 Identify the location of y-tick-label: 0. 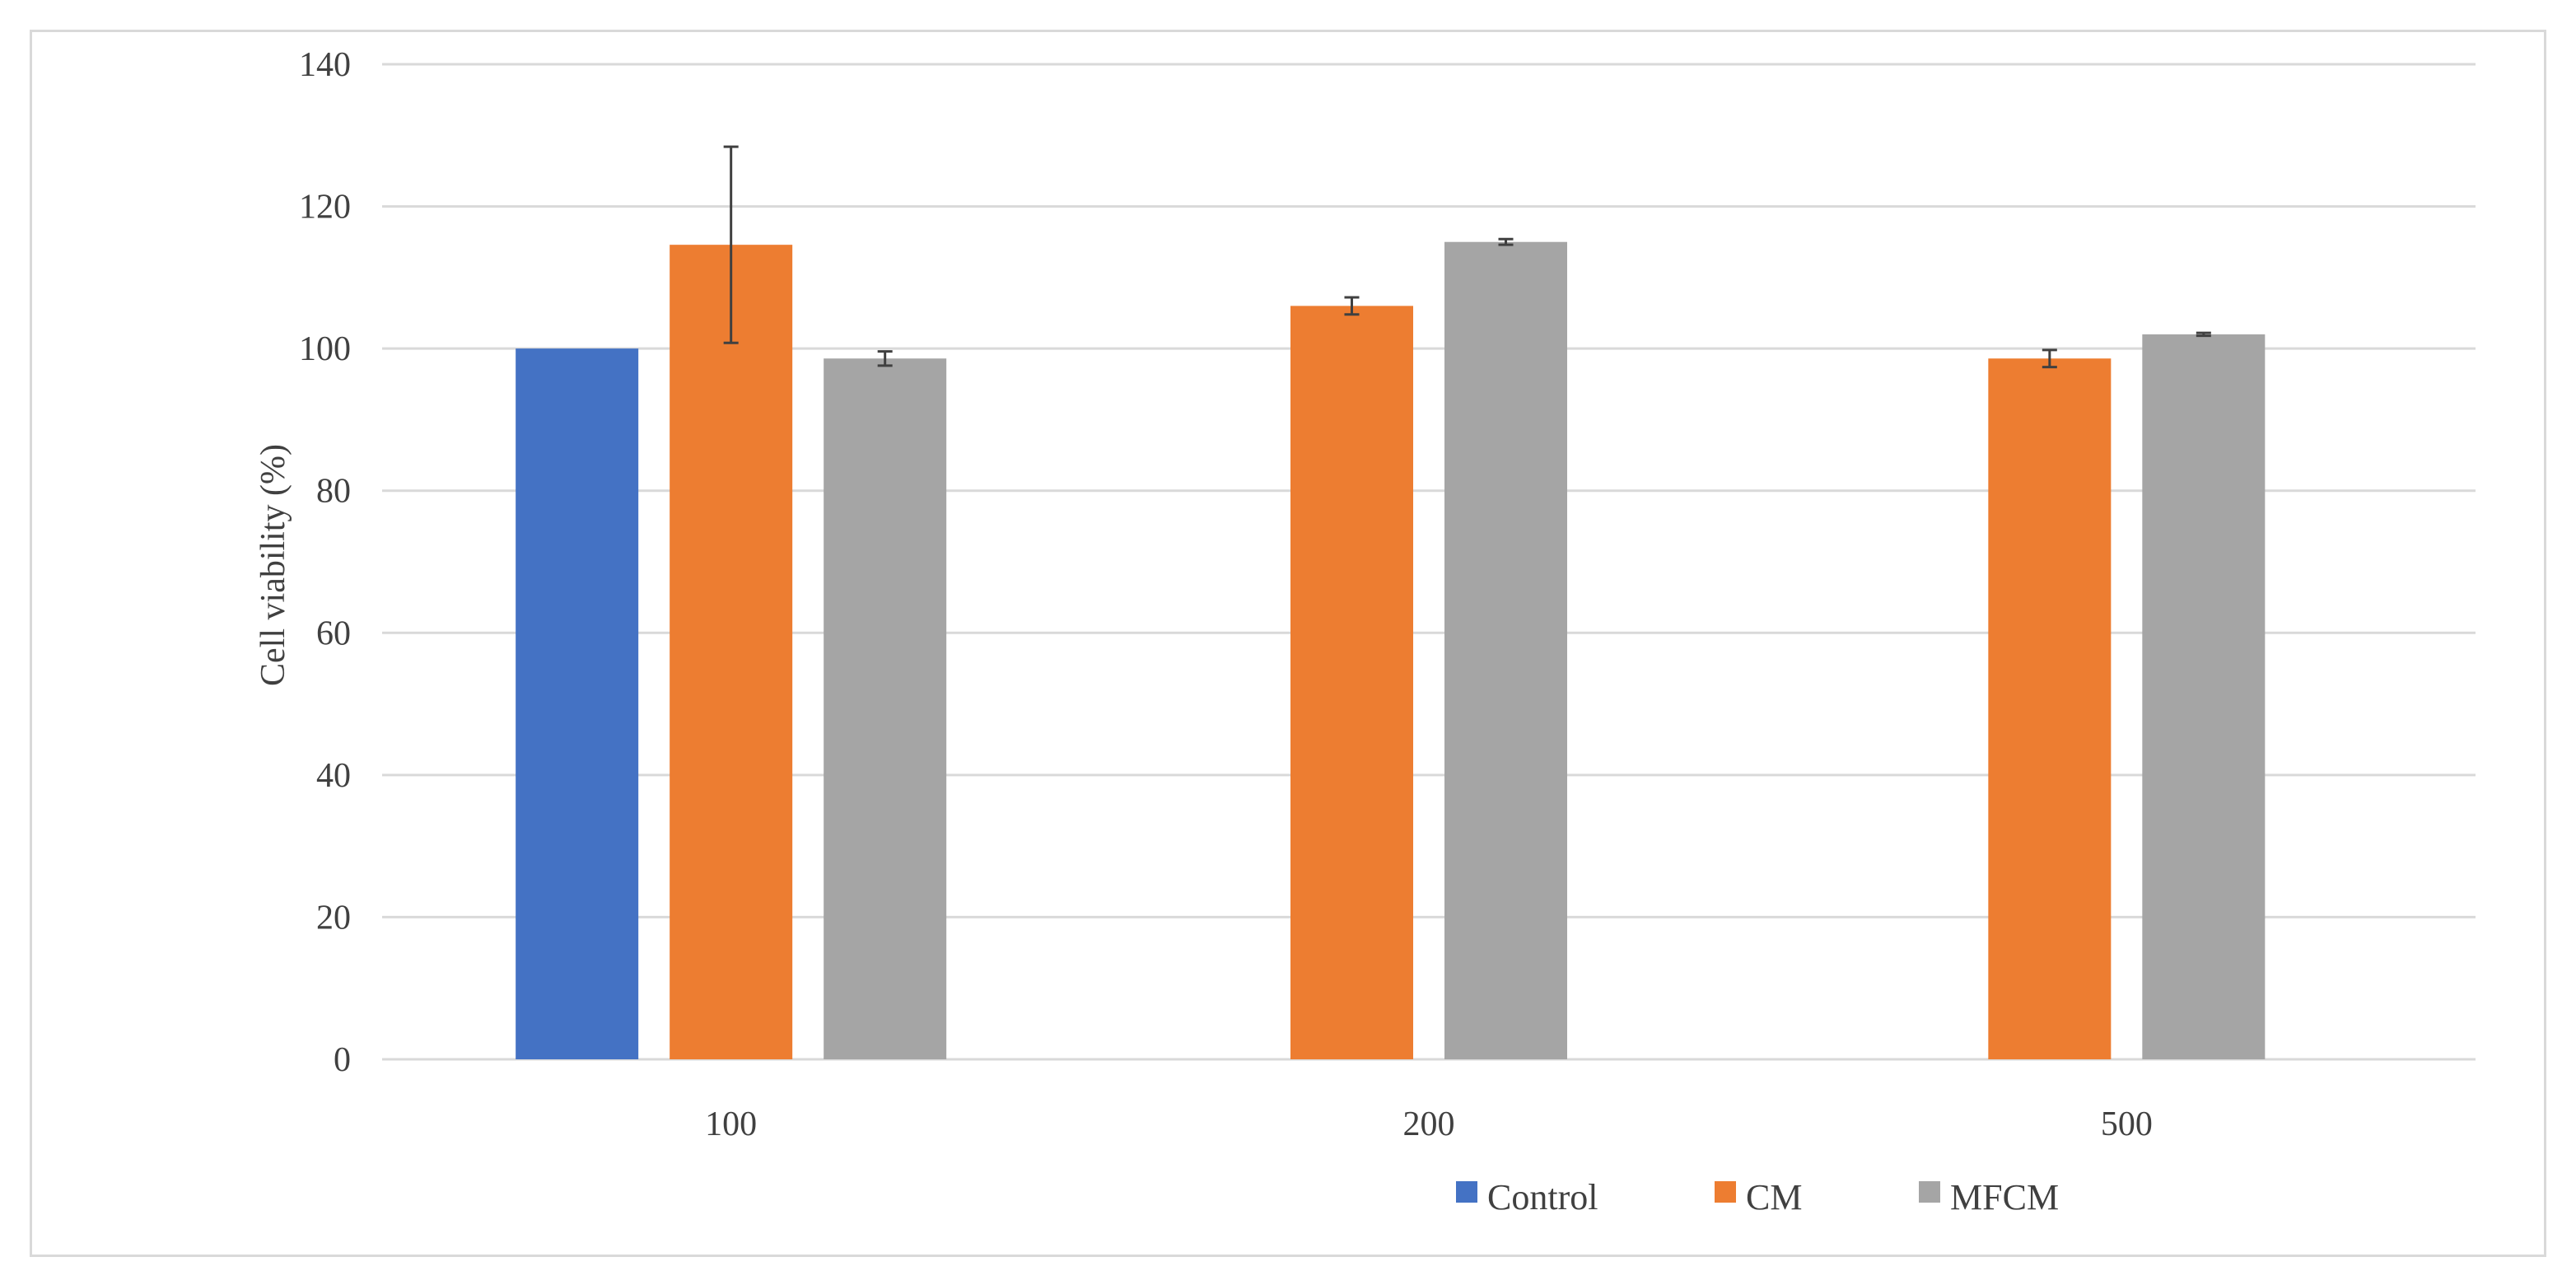
(342, 1060).